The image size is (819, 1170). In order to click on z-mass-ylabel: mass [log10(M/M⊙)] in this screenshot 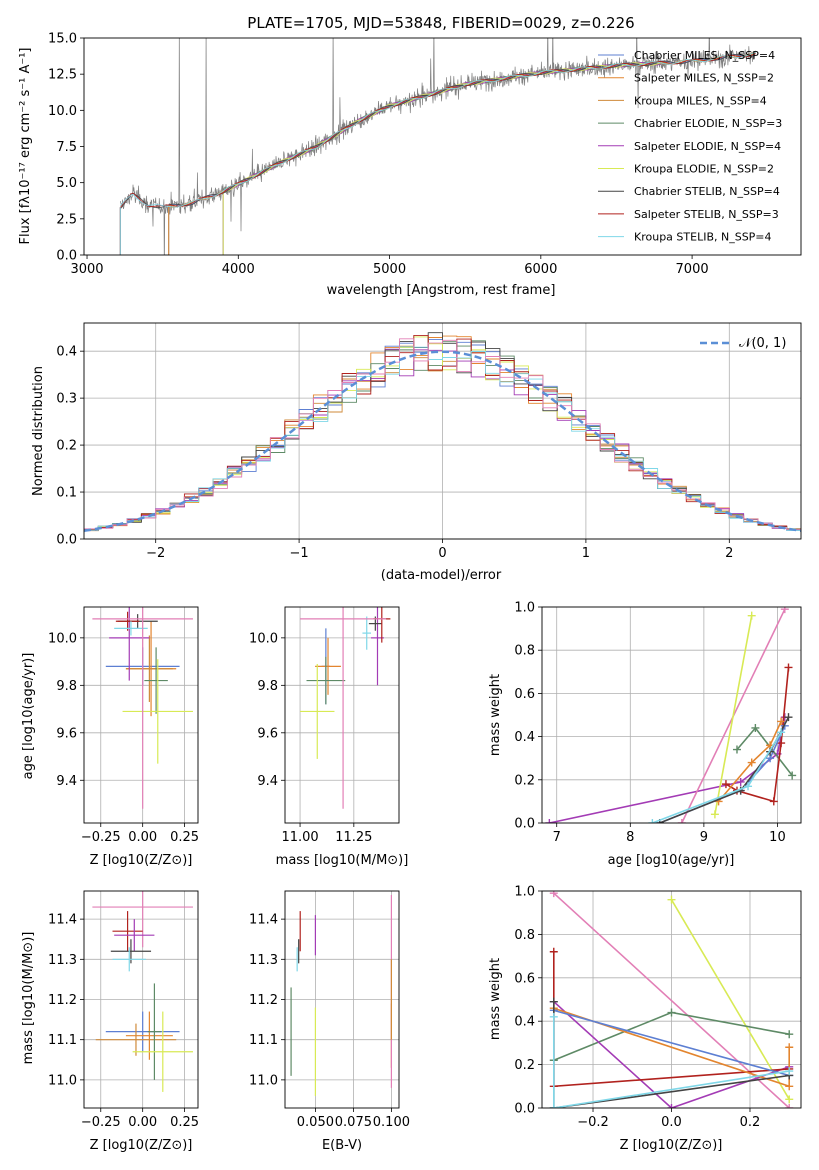, I will do `click(28, 998)`.